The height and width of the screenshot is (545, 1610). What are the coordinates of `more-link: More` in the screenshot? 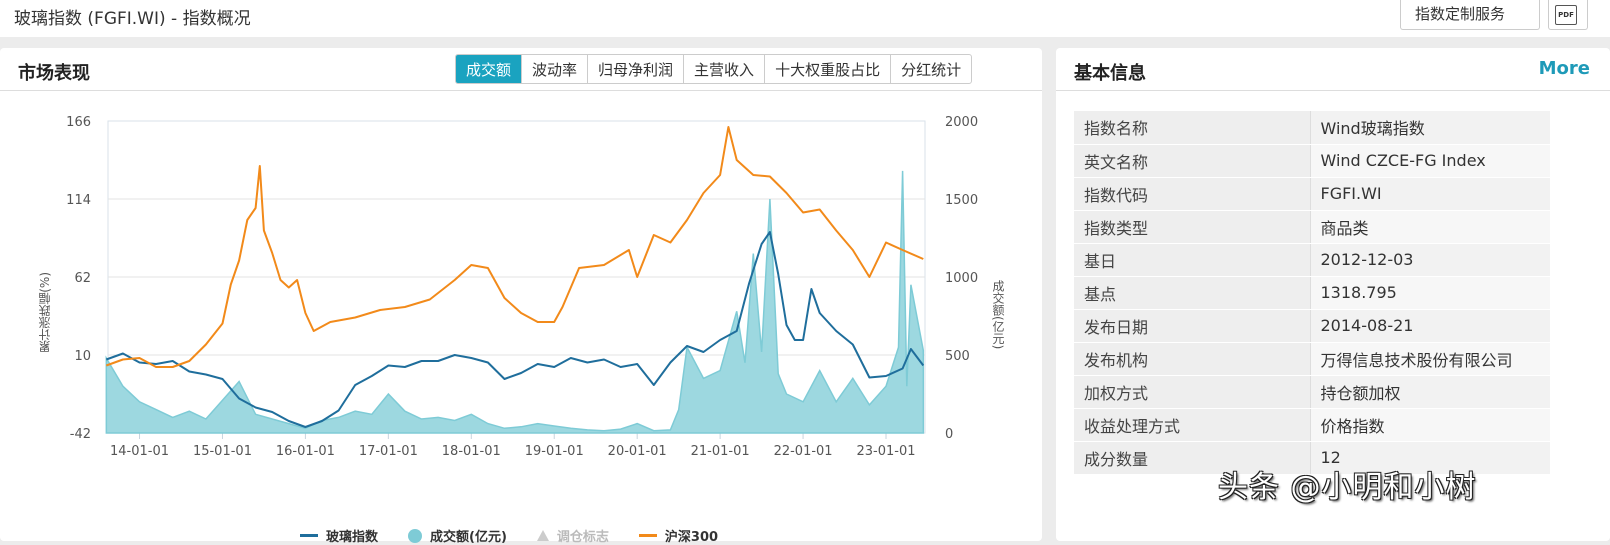 It's located at (1564, 68).